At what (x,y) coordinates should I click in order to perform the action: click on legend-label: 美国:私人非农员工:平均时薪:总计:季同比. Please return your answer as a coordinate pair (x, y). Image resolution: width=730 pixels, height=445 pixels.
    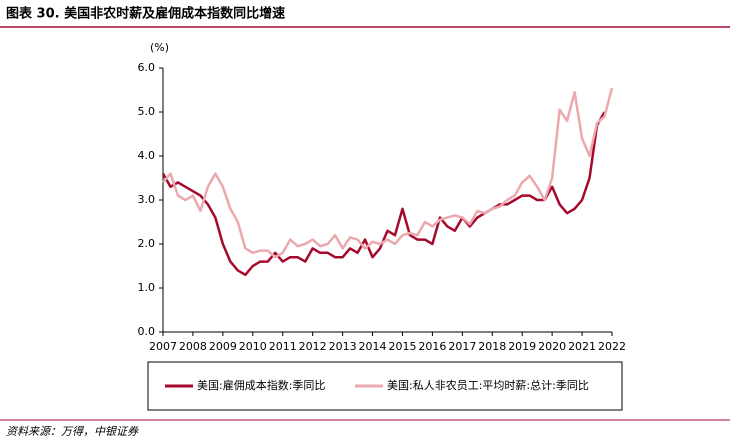
    Looking at the image, I should click on (488, 385).